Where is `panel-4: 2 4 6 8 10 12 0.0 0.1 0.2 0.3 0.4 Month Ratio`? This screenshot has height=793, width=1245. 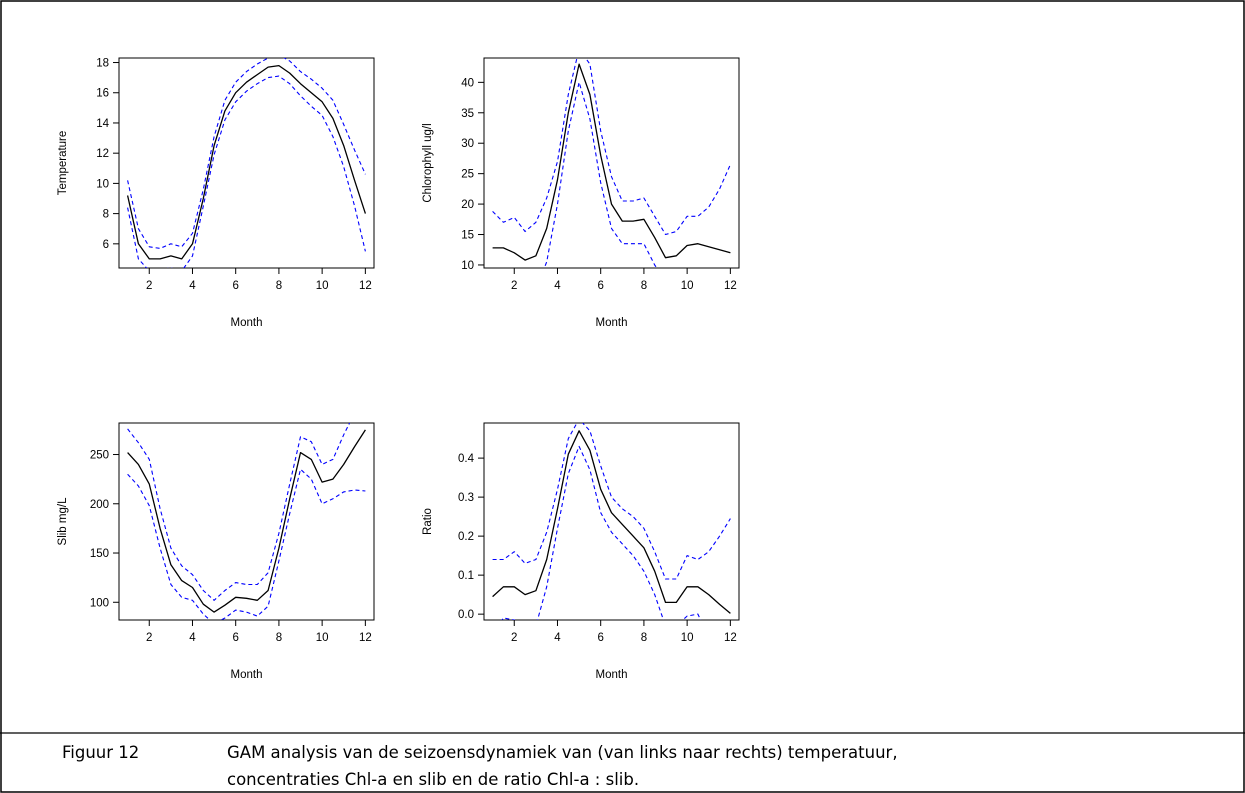
panel-4: 2 4 6 8 10 12 0.0 0.1 0.2 0.3 0.4 Month Ratio is located at coordinates (581, 551).